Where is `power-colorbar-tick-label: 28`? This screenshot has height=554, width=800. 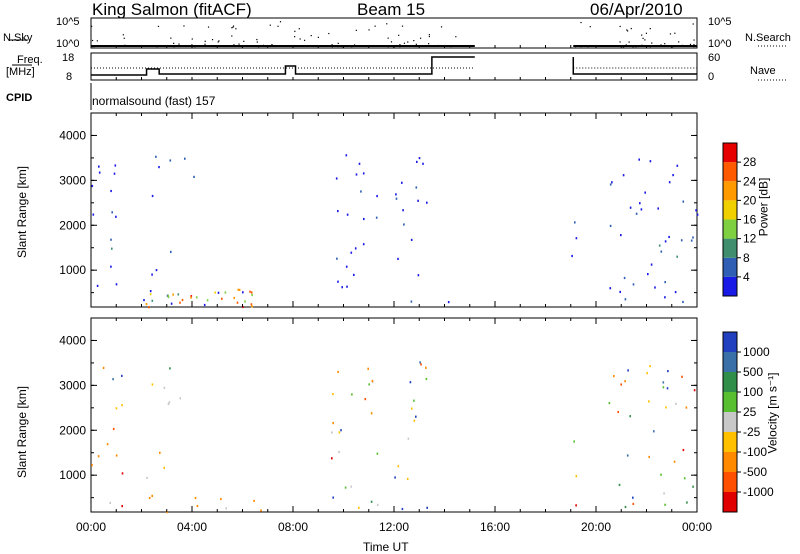
power-colorbar-tick-label: 28 is located at coordinates (750, 162).